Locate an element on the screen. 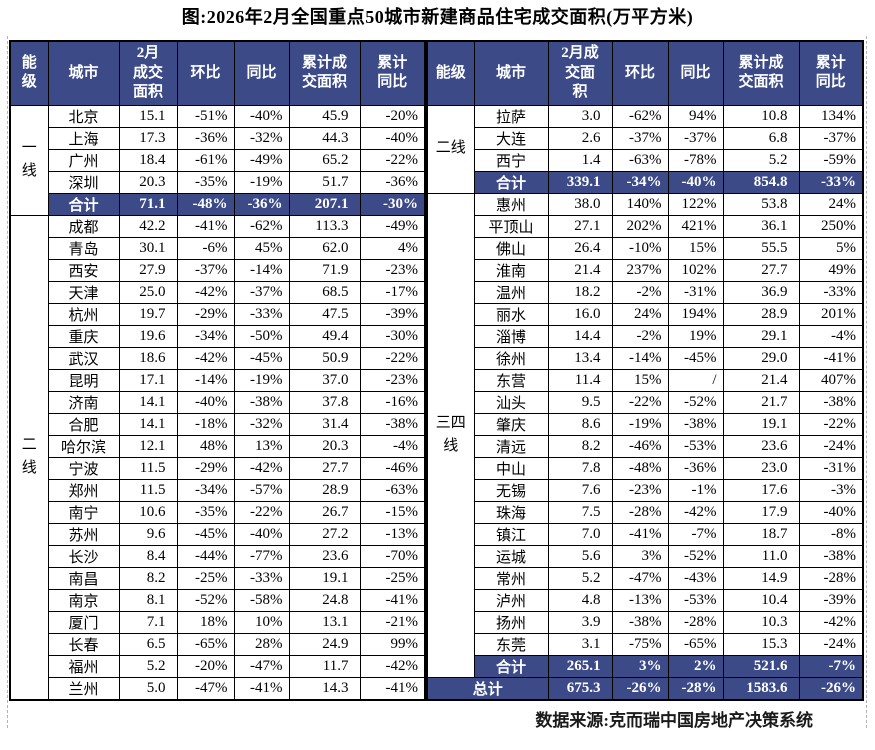 The width and height of the screenshot is (875, 750). yoy-cell: -65% is located at coordinates (695, 644).